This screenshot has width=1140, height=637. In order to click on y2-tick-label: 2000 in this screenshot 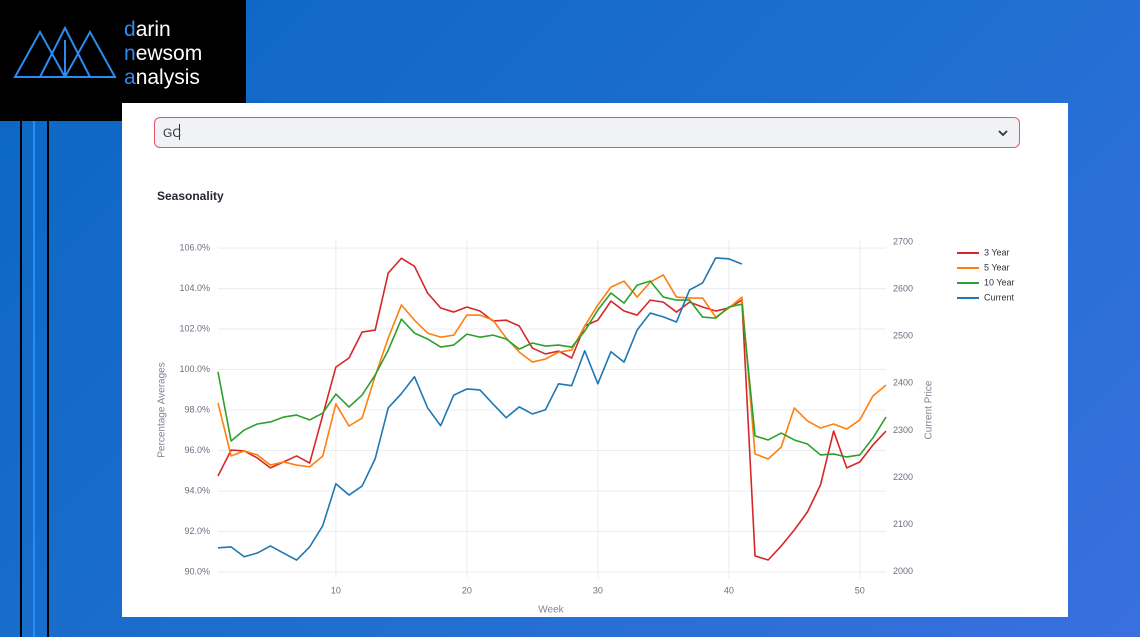, I will do `click(903, 571)`.